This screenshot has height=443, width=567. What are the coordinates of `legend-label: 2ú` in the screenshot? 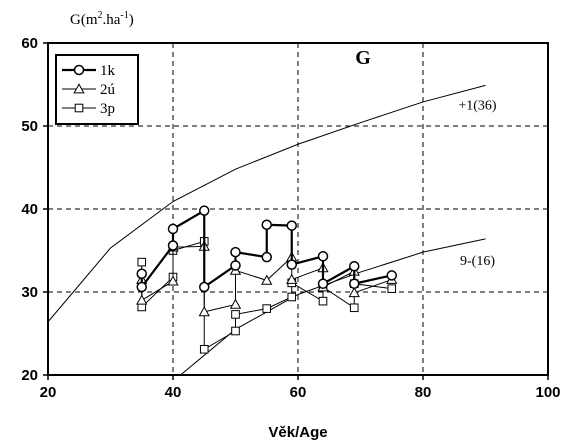 It's located at (108, 90).